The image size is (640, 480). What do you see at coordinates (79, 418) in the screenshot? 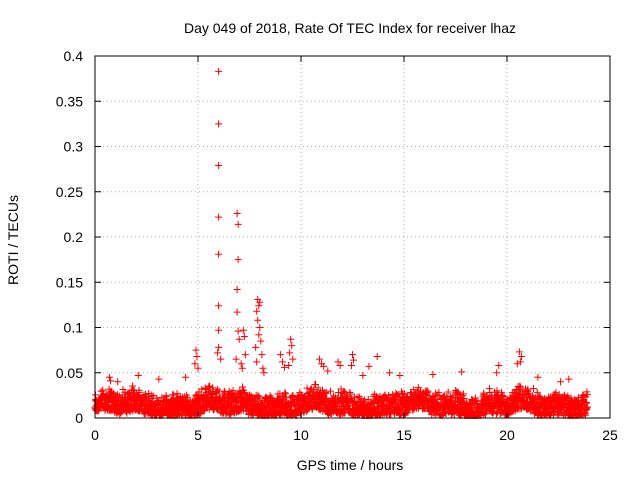
I see `y-tick-label: 0` at bounding box center [79, 418].